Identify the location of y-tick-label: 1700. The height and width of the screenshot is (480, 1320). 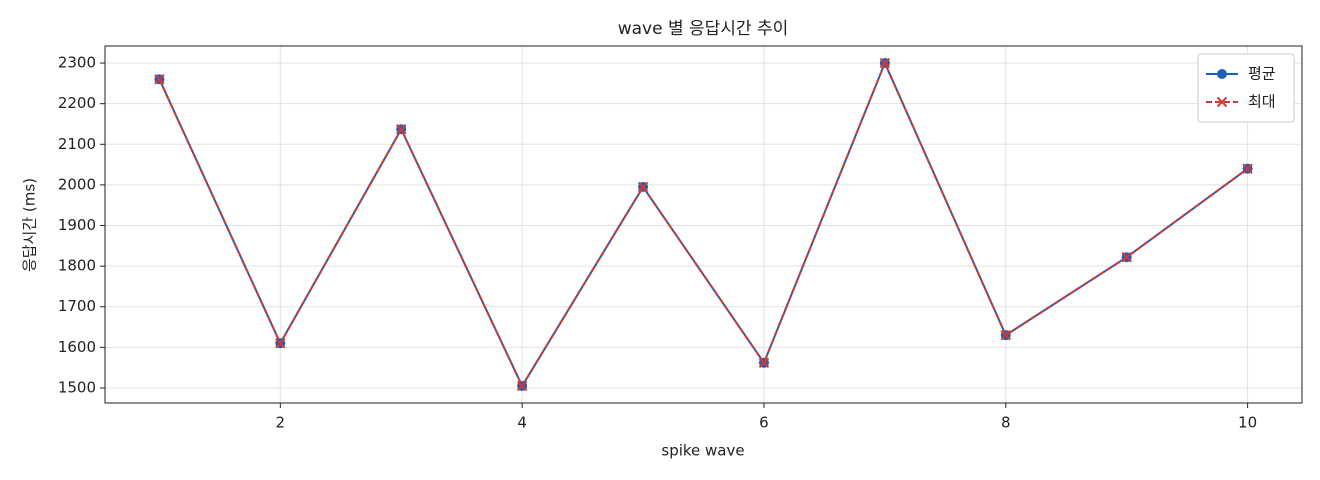
(77, 306).